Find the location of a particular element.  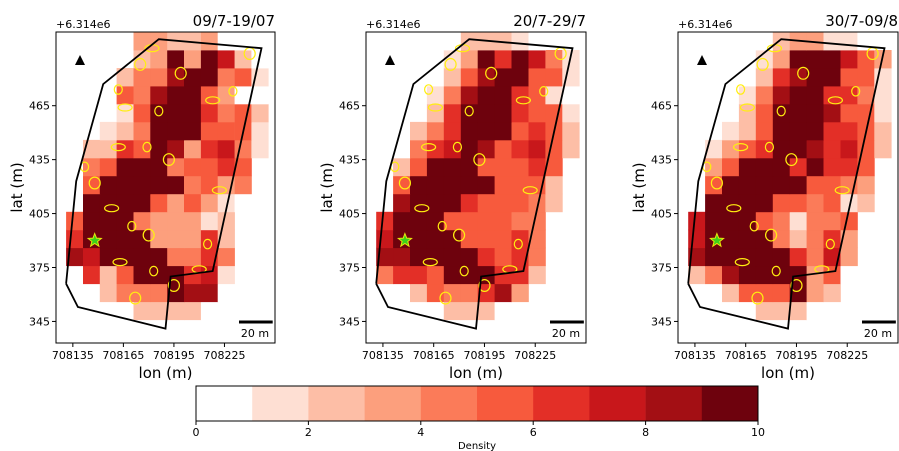

field-boundary is located at coordinates (164, 184).